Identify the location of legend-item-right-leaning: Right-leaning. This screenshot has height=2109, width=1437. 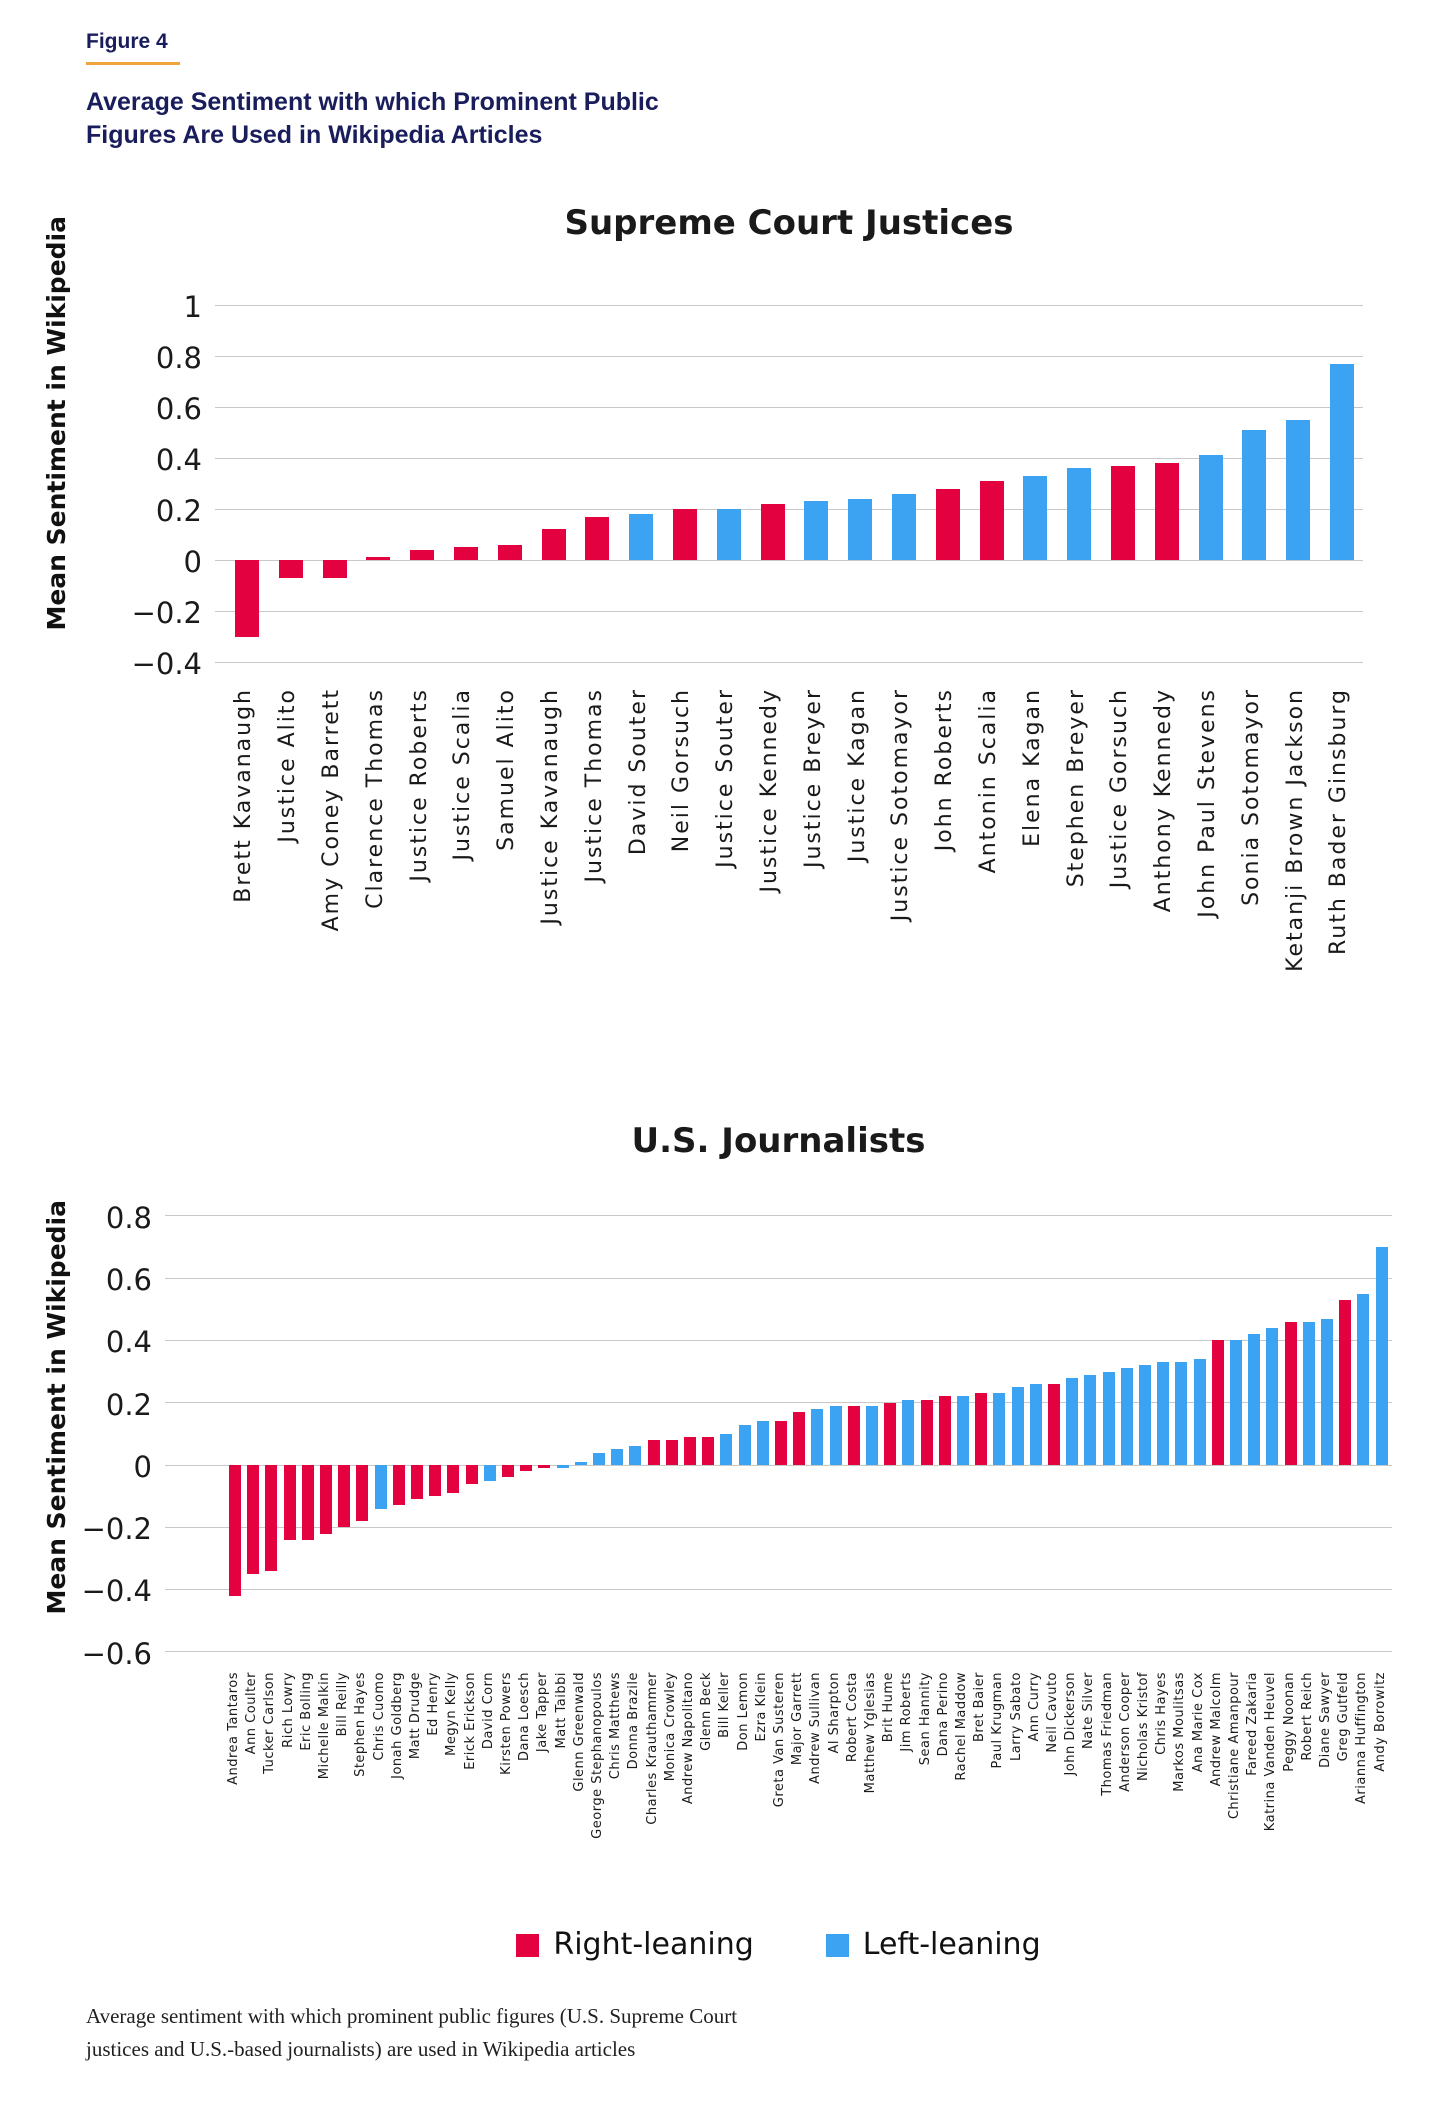
(635, 1944).